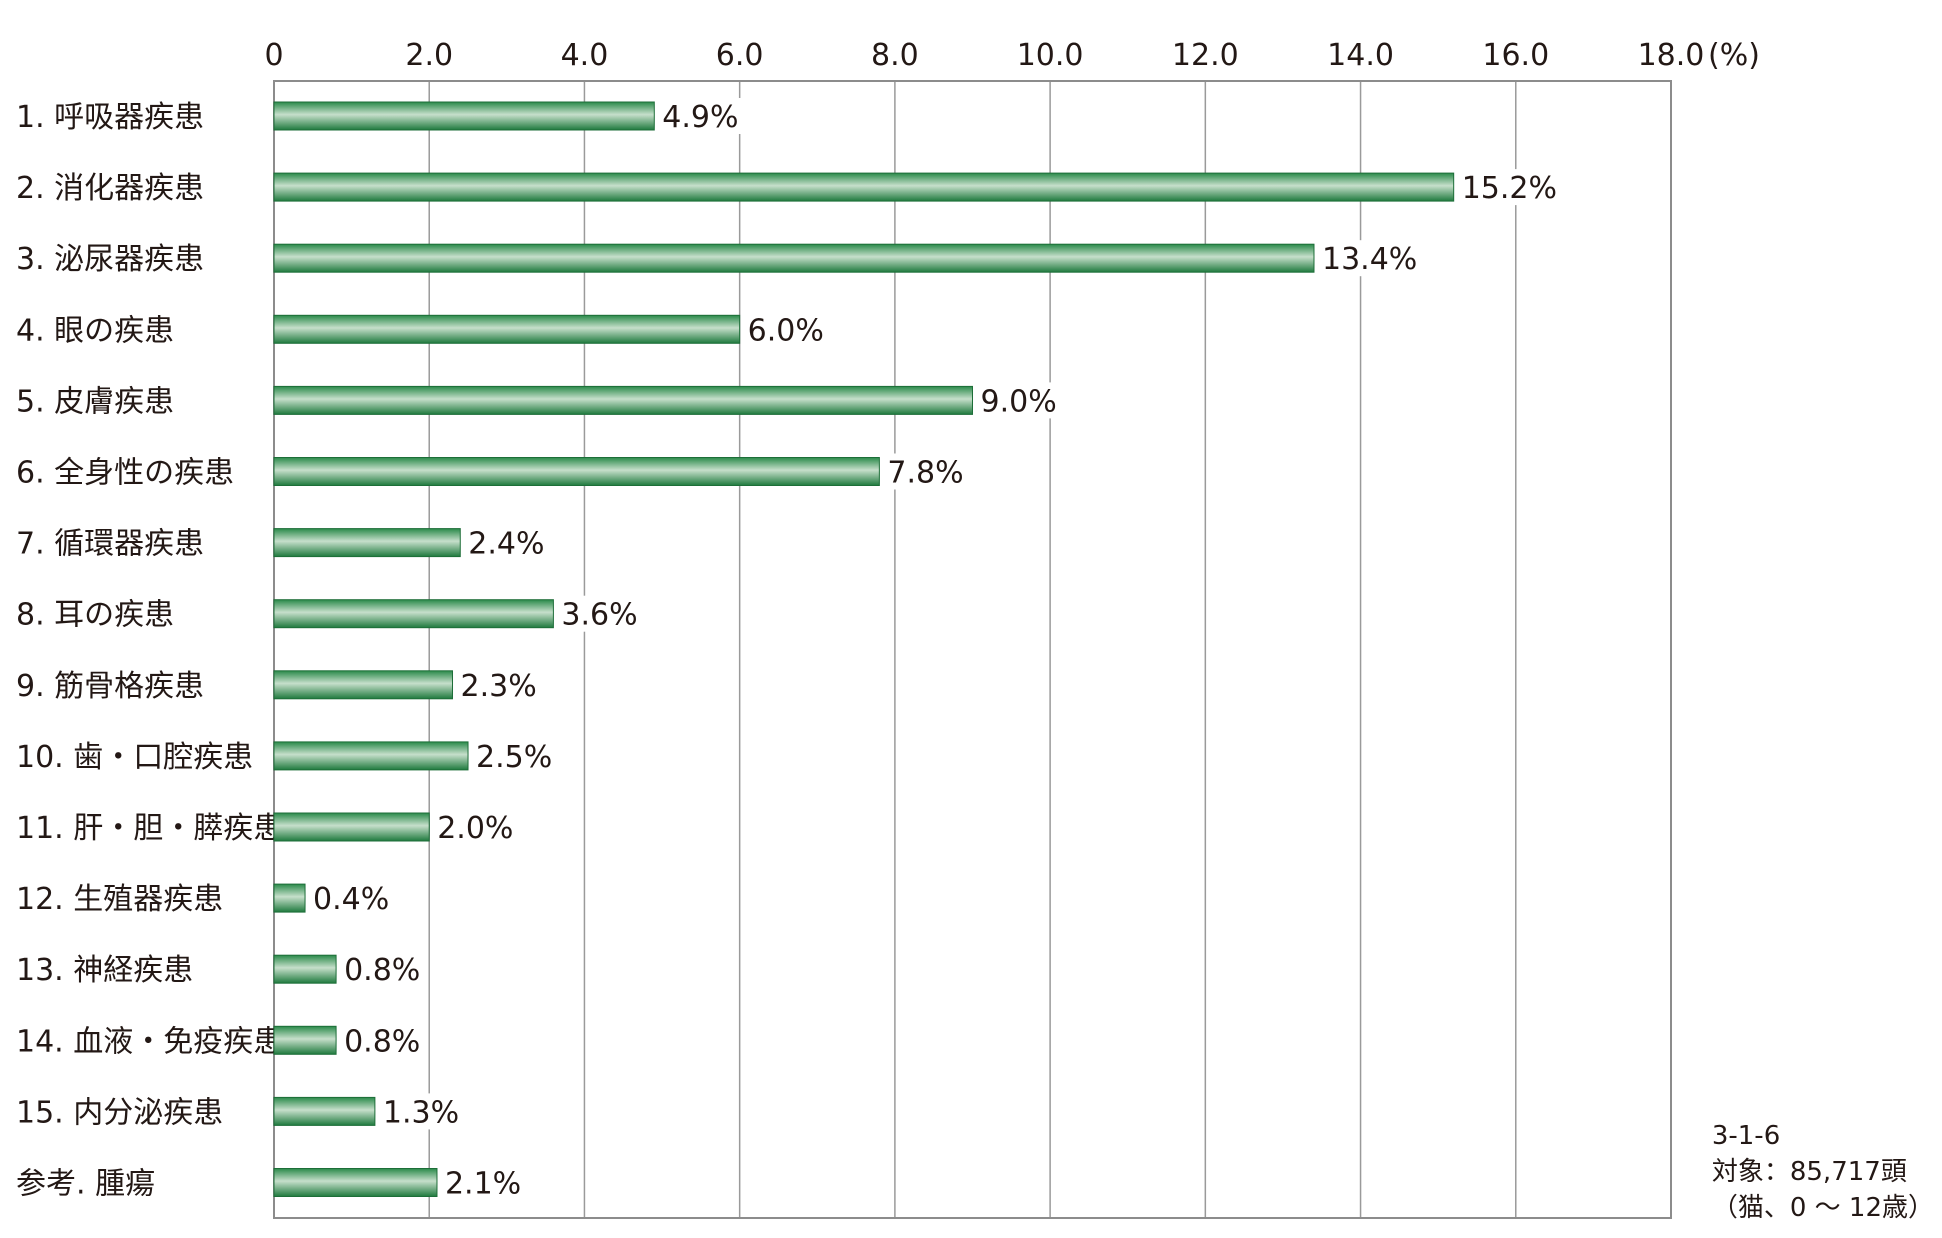 This screenshot has height=1238, width=1942. I want to click on value-label: 9.0%, so click(1019, 401).